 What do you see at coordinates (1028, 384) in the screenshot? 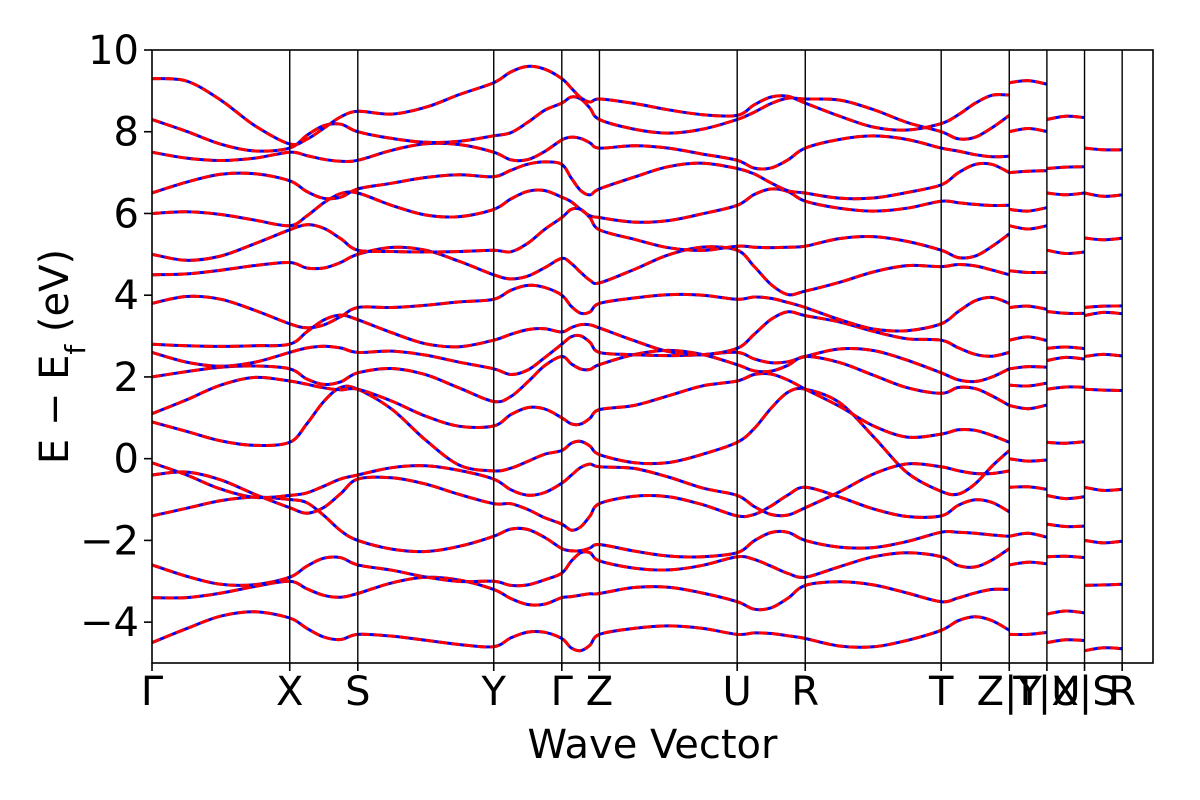
I see `segment-band-0-6-red` at bounding box center [1028, 384].